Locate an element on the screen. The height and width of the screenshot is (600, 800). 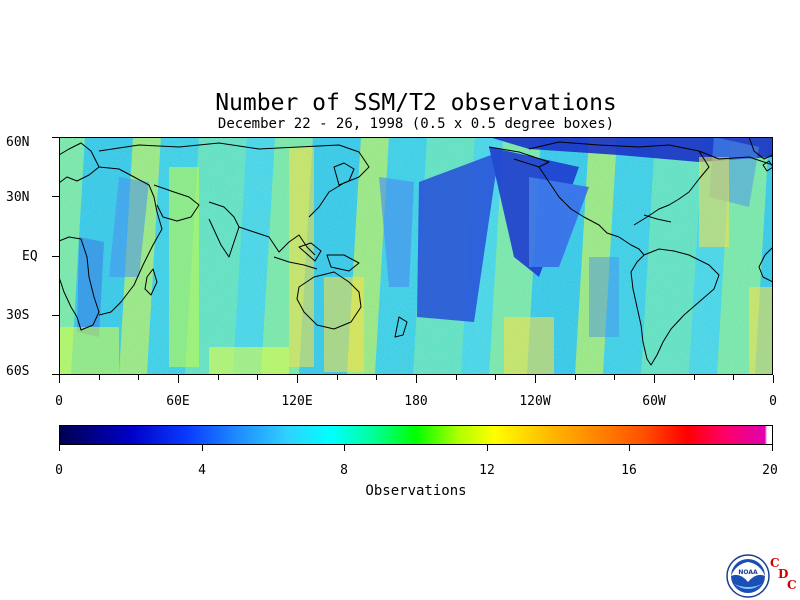
north-america-east is located at coordinates (671, 188).